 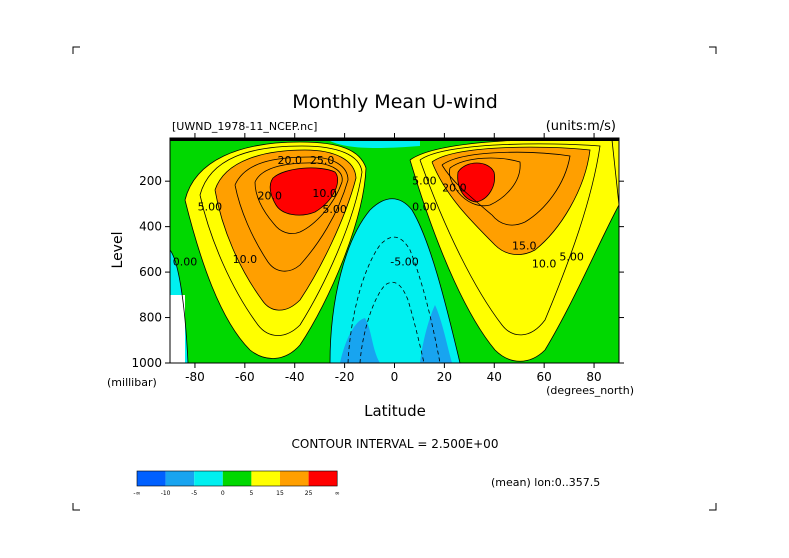 I want to click on dataset-label: [UWND_1978-11_NCEP.nc], so click(x=244, y=126).